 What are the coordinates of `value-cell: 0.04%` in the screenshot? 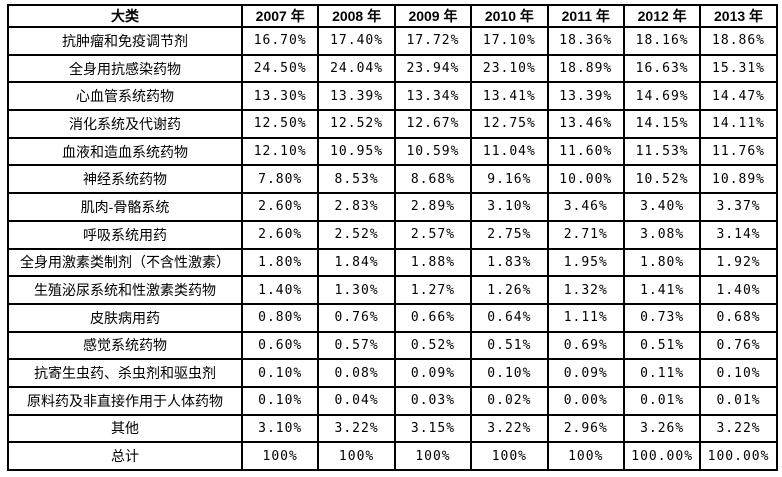 It's located at (356, 400).